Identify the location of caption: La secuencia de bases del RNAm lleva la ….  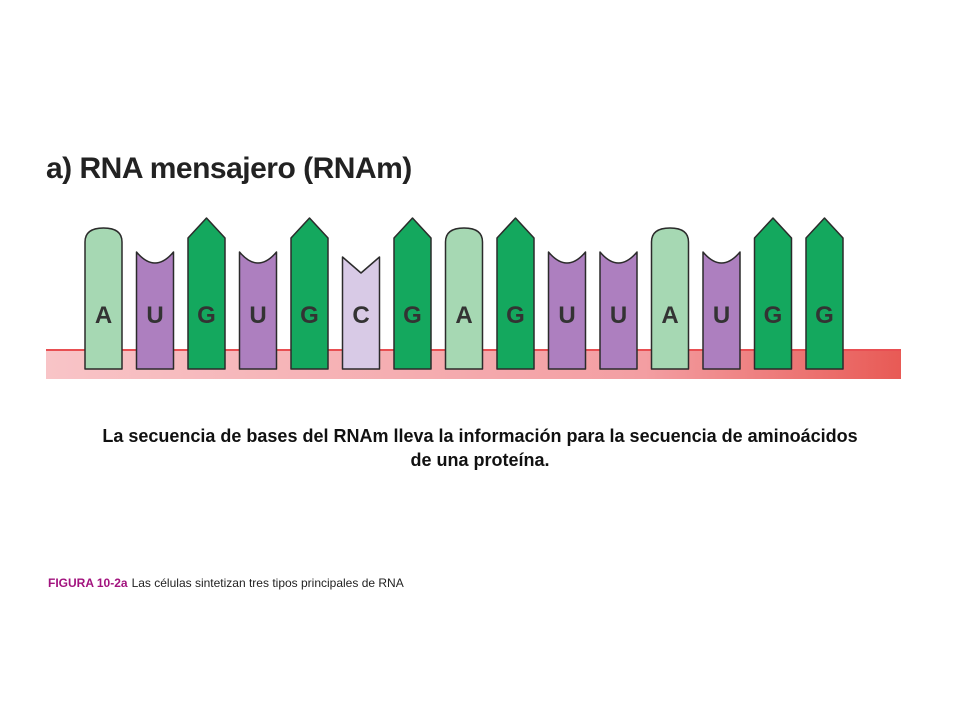
(480, 448).